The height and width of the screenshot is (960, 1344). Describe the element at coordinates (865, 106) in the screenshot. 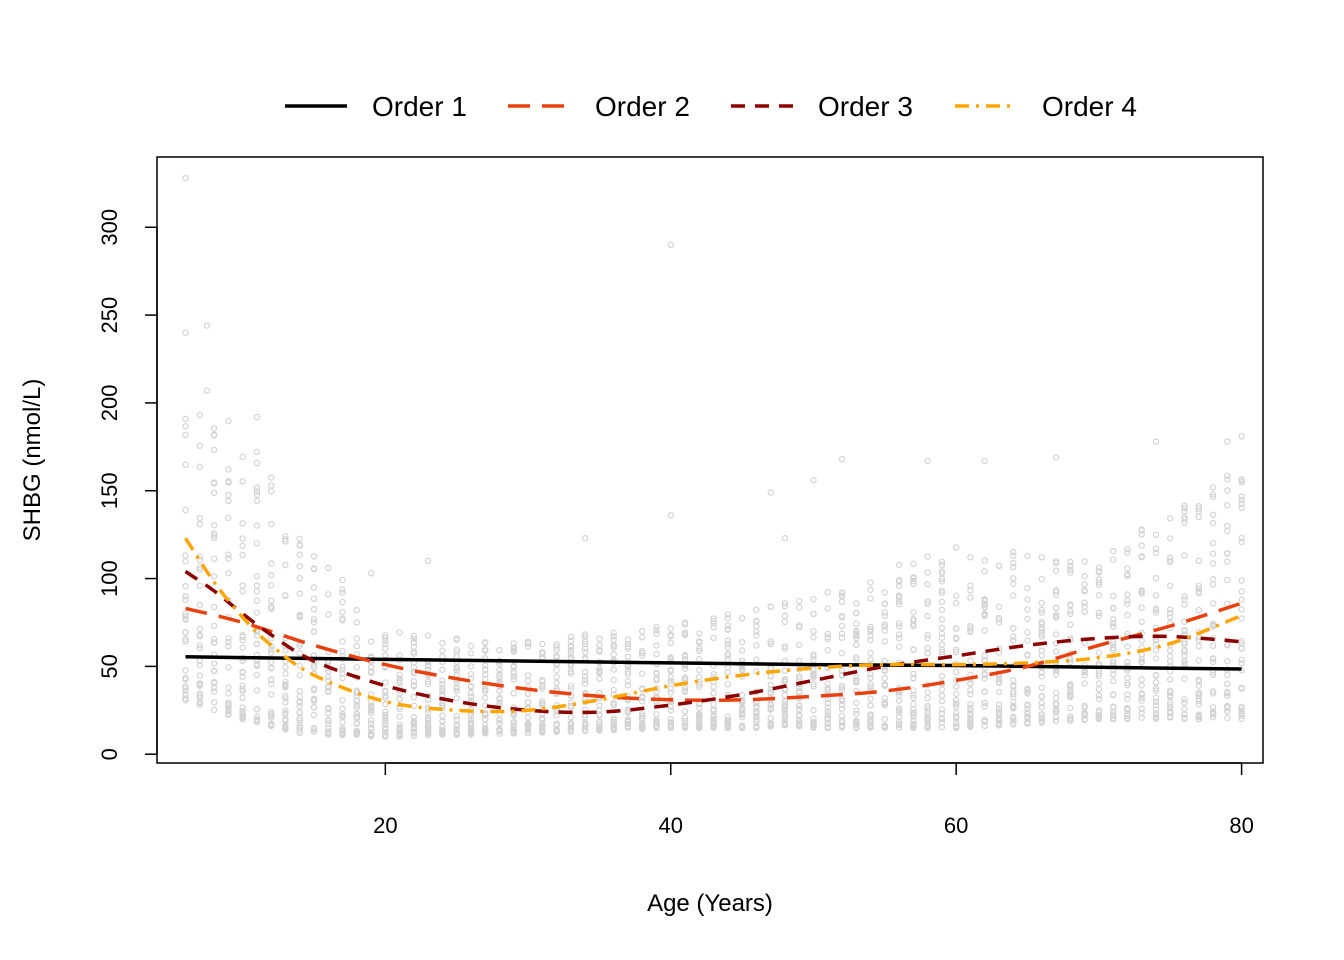

I see `legend-label-order-3: Order 3` at that location.